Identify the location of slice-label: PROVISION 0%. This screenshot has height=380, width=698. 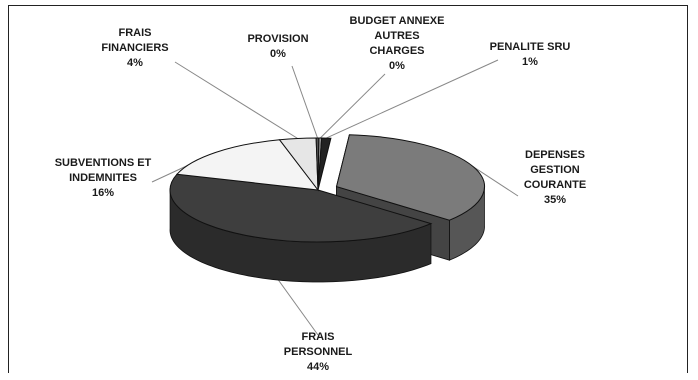
(277, 46).